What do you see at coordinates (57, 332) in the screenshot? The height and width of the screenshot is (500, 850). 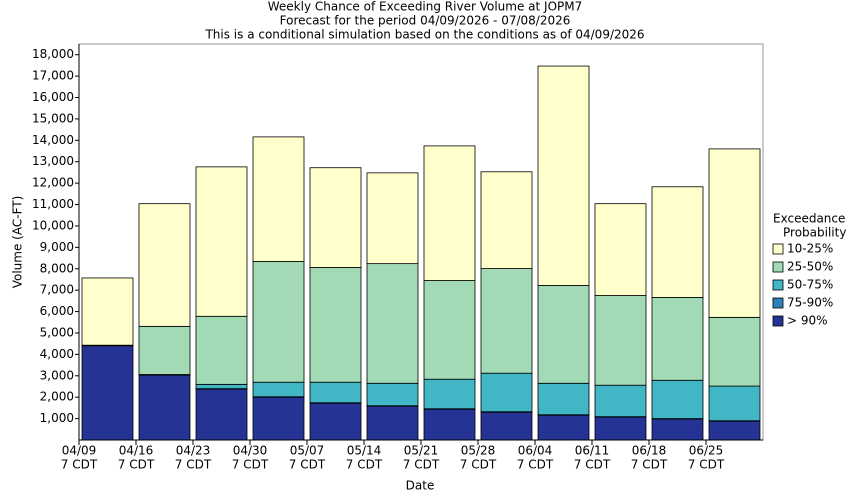 I see `y-tick-label: 5,000` at bounding box center [57, 332].